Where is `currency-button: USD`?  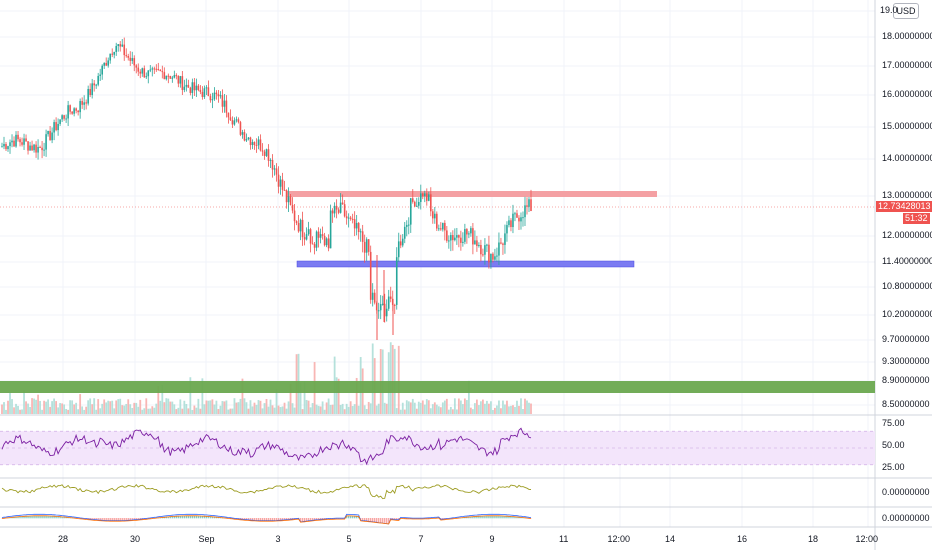 currency-button: USD is located at coordinates (906, 11).